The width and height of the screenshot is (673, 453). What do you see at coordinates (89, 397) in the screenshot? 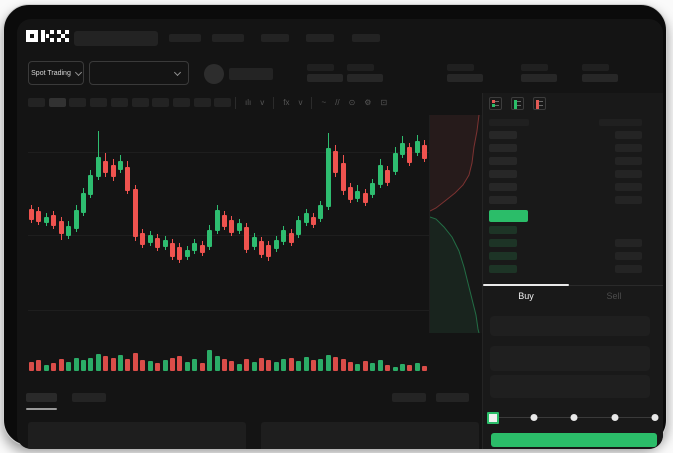
I see `bottom-tab-history` at bounding box center [89, 397].